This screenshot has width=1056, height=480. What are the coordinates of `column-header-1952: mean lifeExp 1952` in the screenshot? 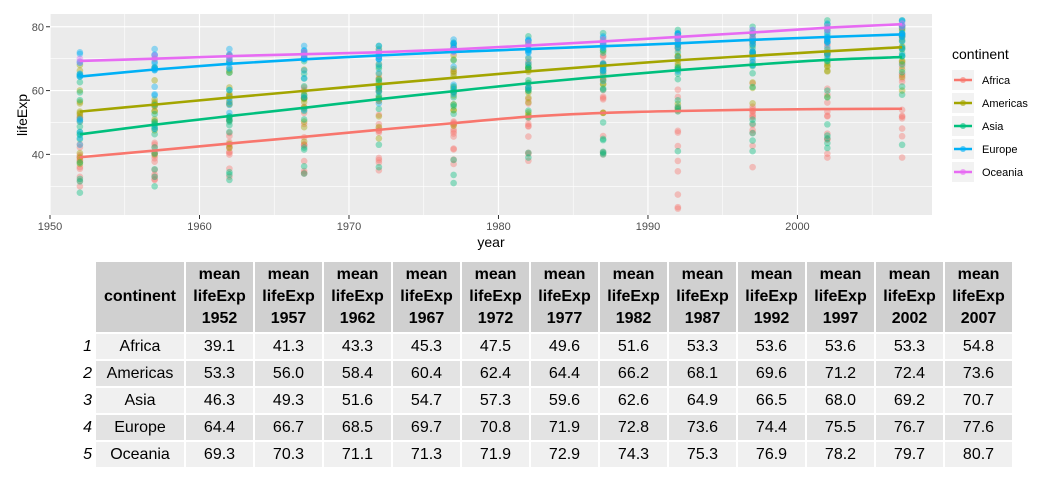 It's located at (219, 297).